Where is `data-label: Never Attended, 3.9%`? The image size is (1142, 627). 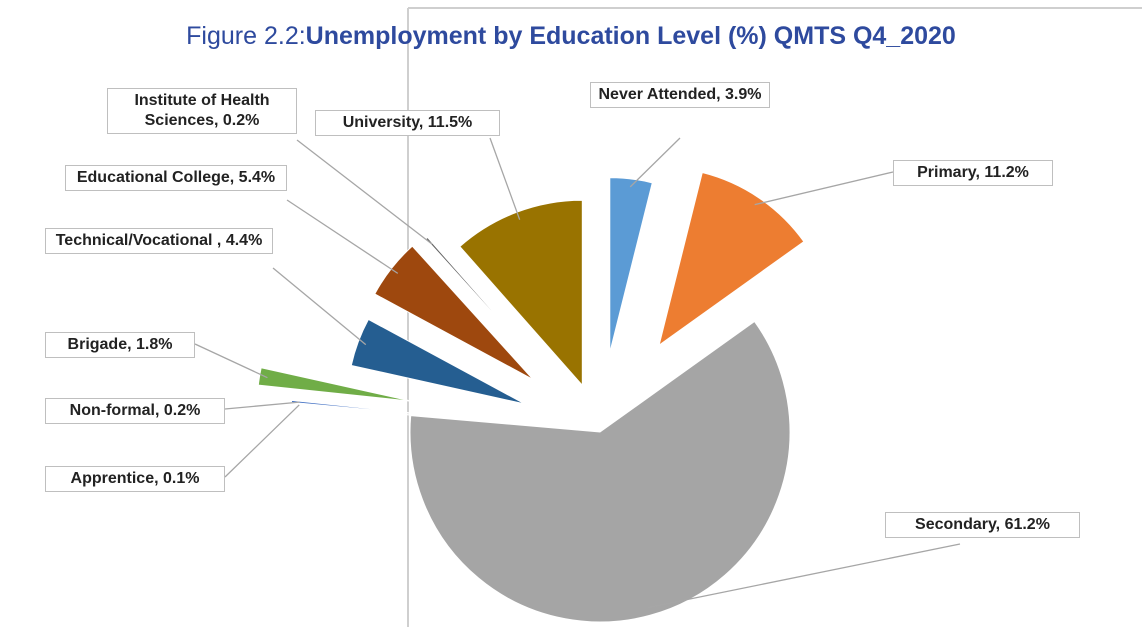
data-label: Never Attended, 3.9% is located at coordinates (680, 95).